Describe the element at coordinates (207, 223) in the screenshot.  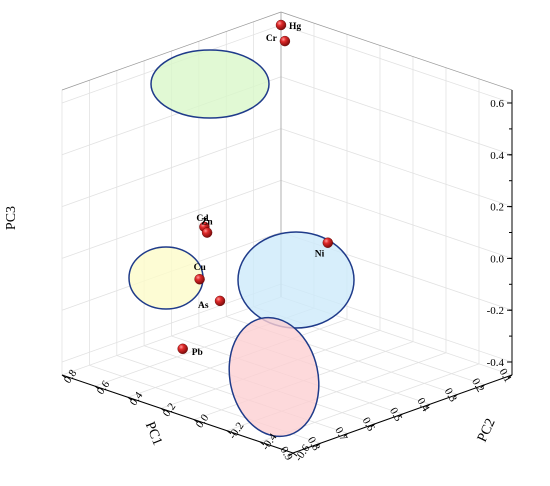
I see `data-label-zn: Zn` at that location.